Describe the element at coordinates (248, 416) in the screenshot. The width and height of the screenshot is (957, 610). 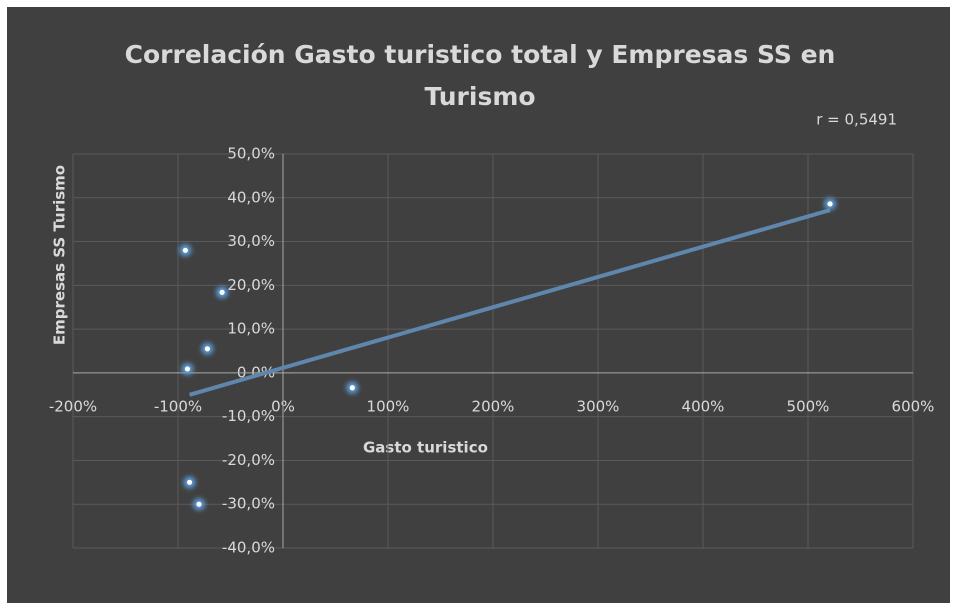
I see `y-tick-label: -10,0%` at that location.